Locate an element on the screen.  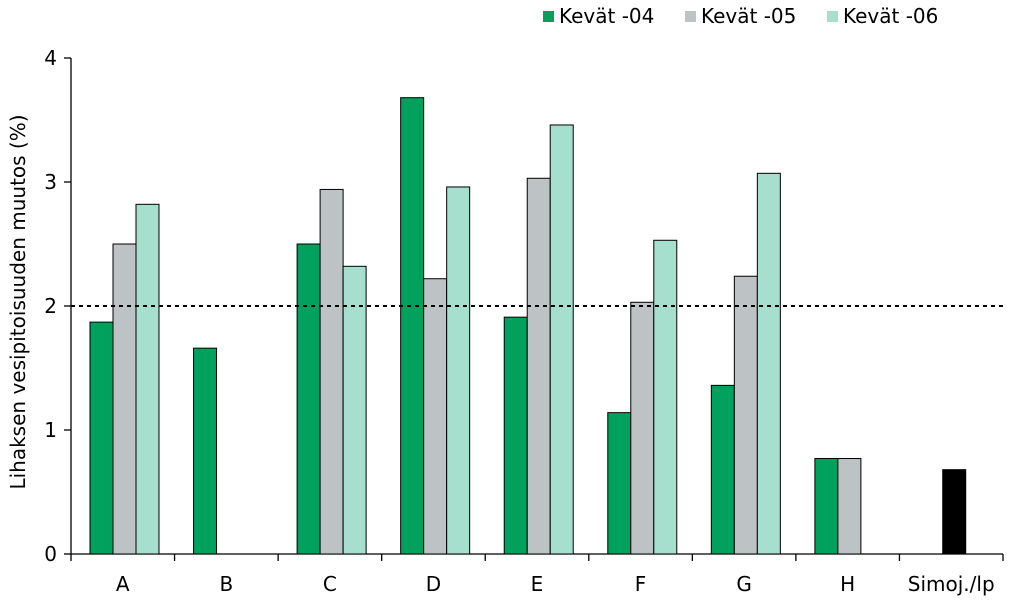
bar-reference is located at coordinates (954, 512).